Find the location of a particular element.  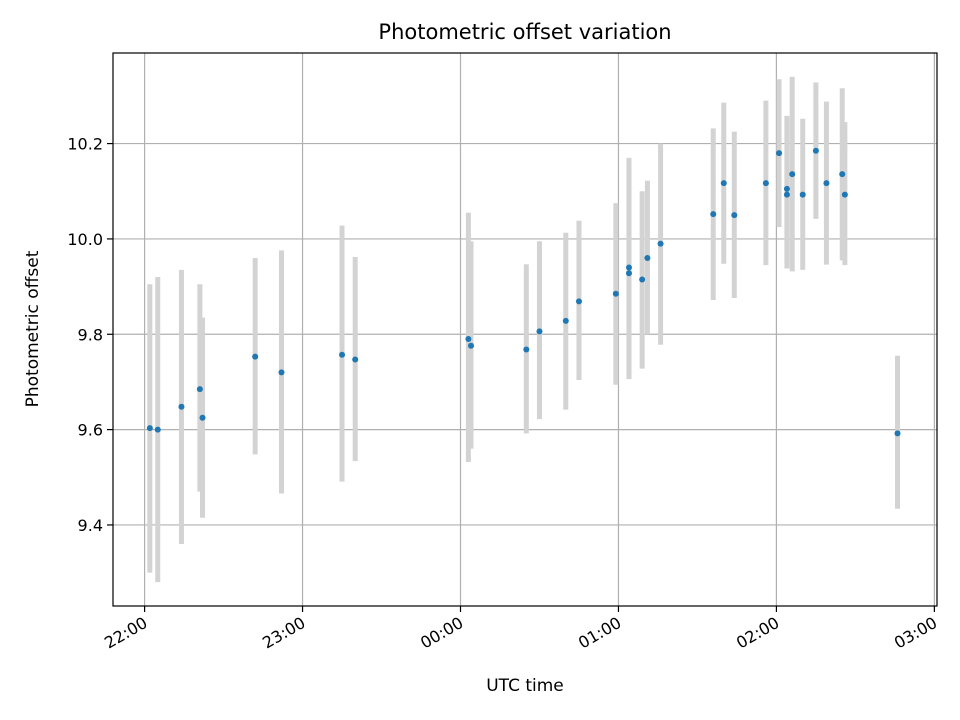

x-axis-label: UTC time is located at coordinates (525, 686).